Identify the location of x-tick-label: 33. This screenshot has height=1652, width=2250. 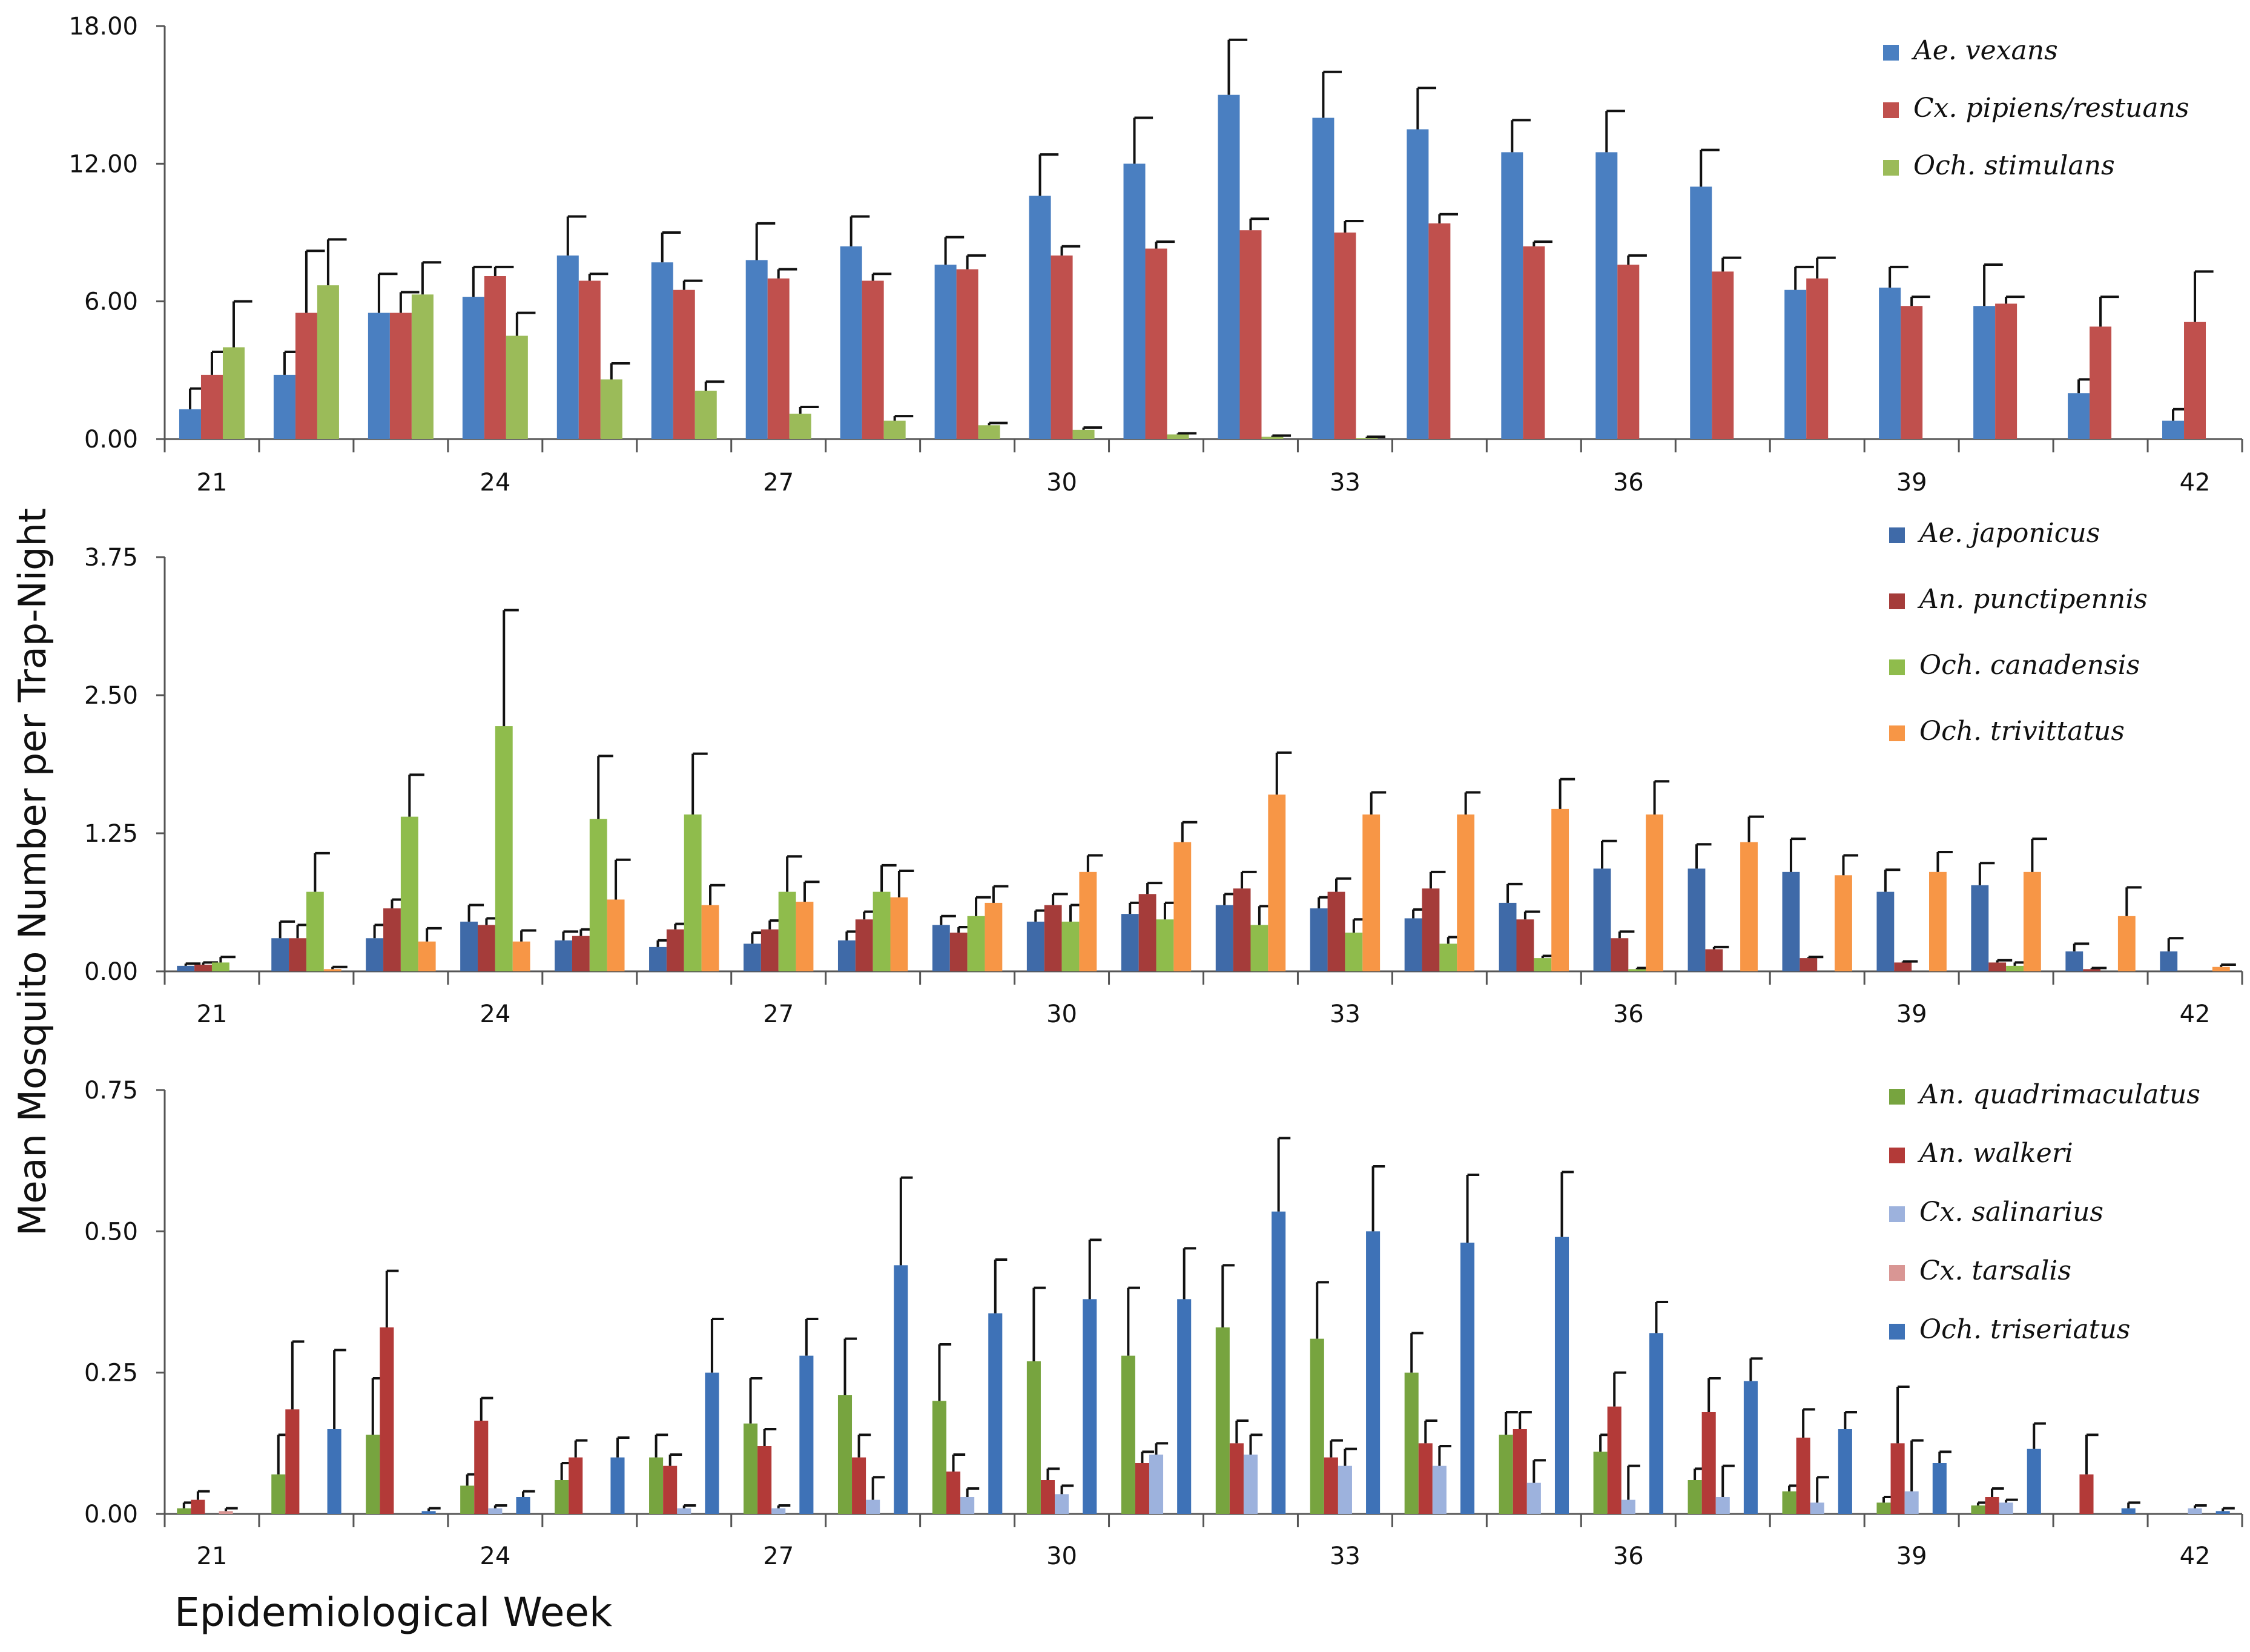
(1346, 1014).